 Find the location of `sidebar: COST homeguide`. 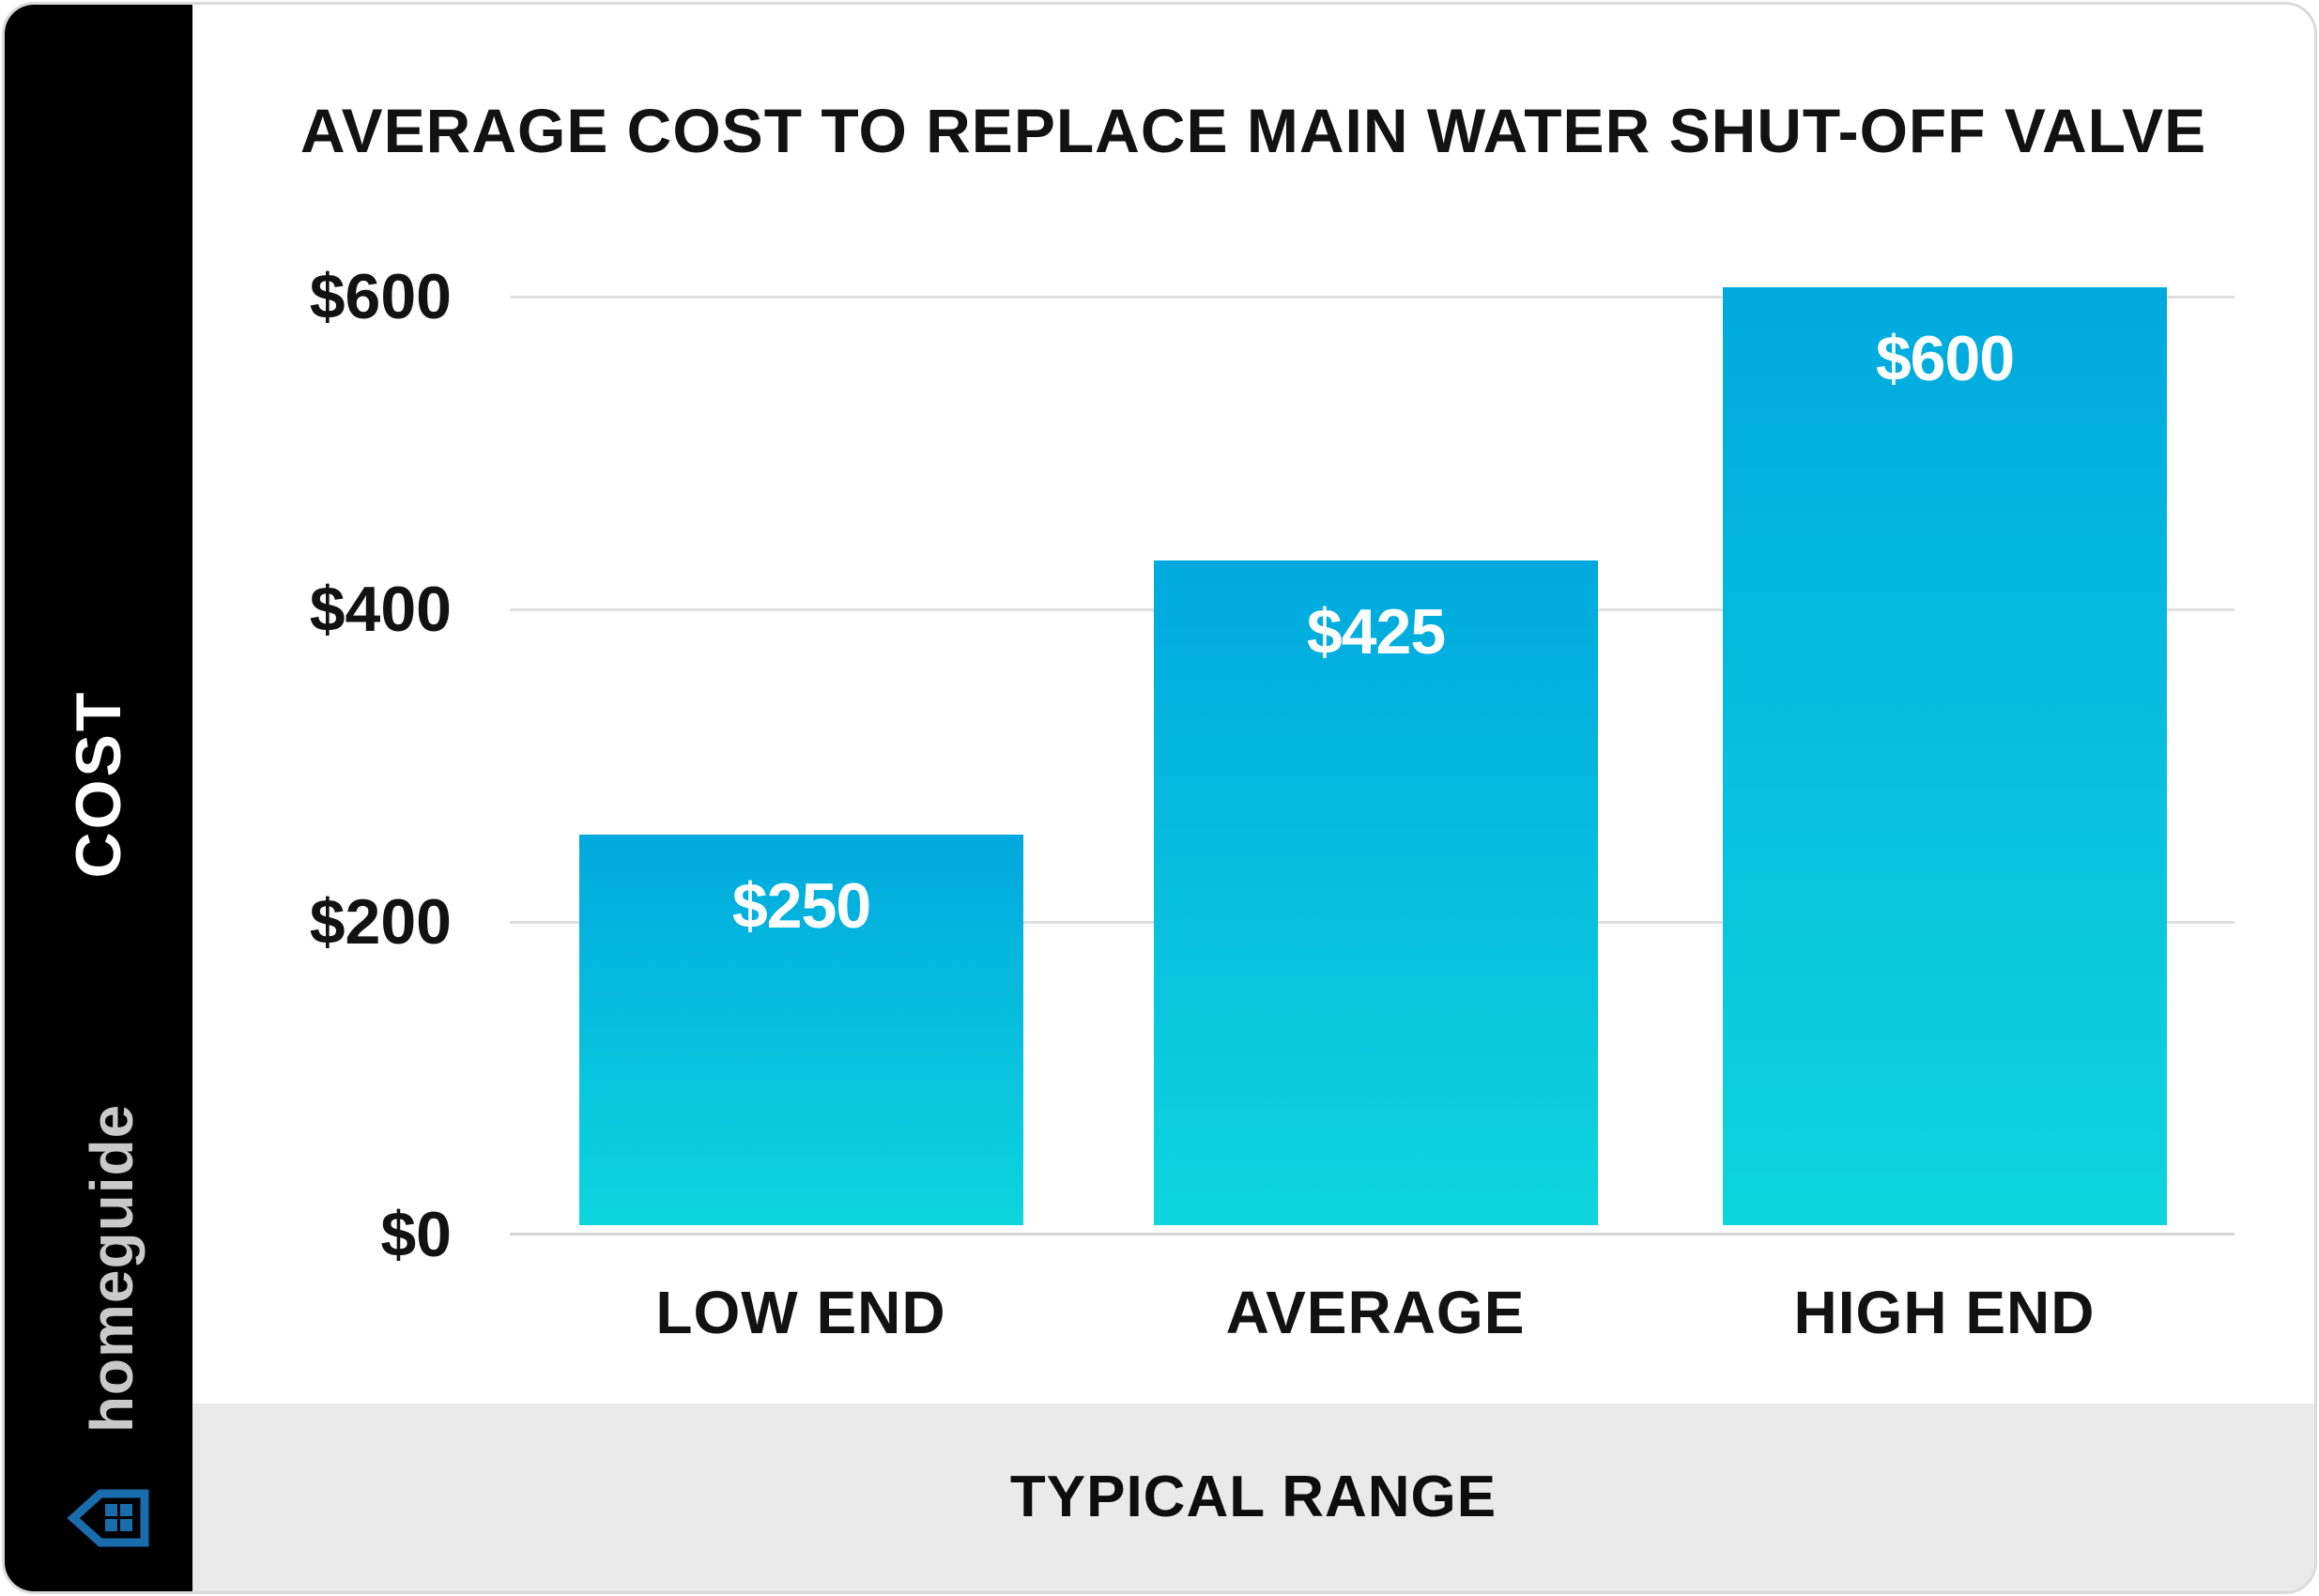

sidebar: COST homeguide is located at coordinates (99, 798).